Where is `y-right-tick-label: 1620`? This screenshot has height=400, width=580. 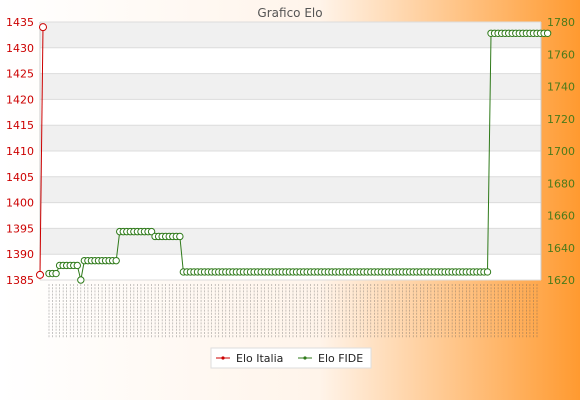
y-right-tick-label: 1620 is located at coordinates (561, 280).